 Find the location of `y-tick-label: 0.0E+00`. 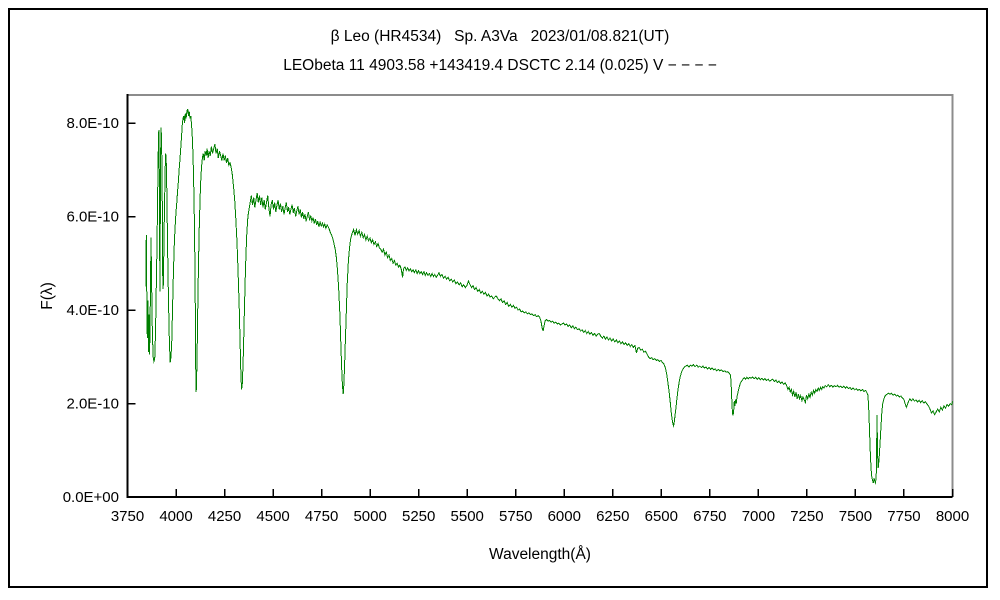

y-tick-label: 0.0E+00 is located at coordinates (91, 497).